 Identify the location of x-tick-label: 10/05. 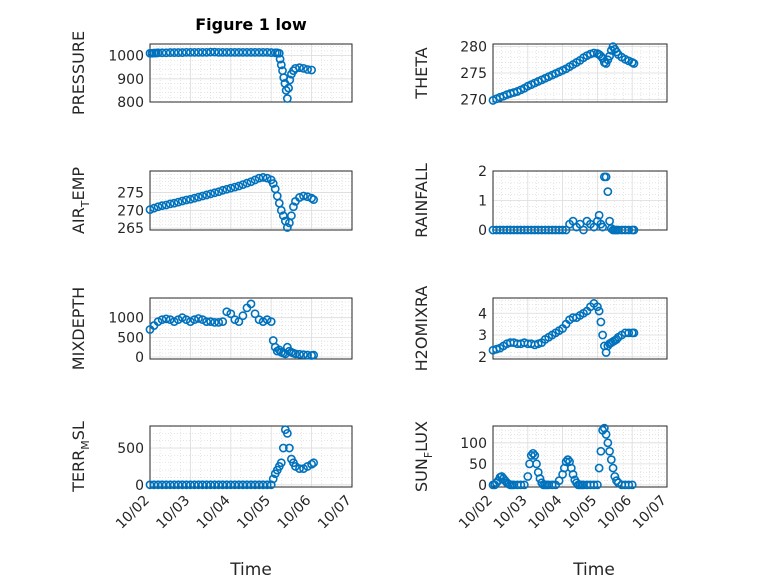
(254, 513).